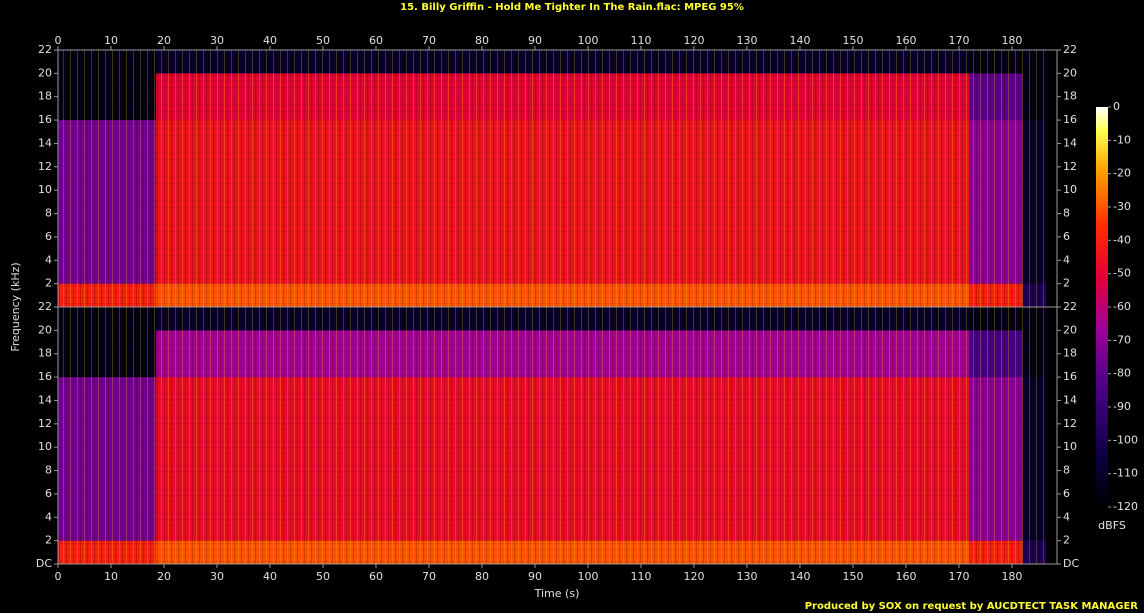  What do you see at coordinates (905, 40) in the screenshot?
I see `x-tick-label-top: 160` at bounding box center [905, 40].